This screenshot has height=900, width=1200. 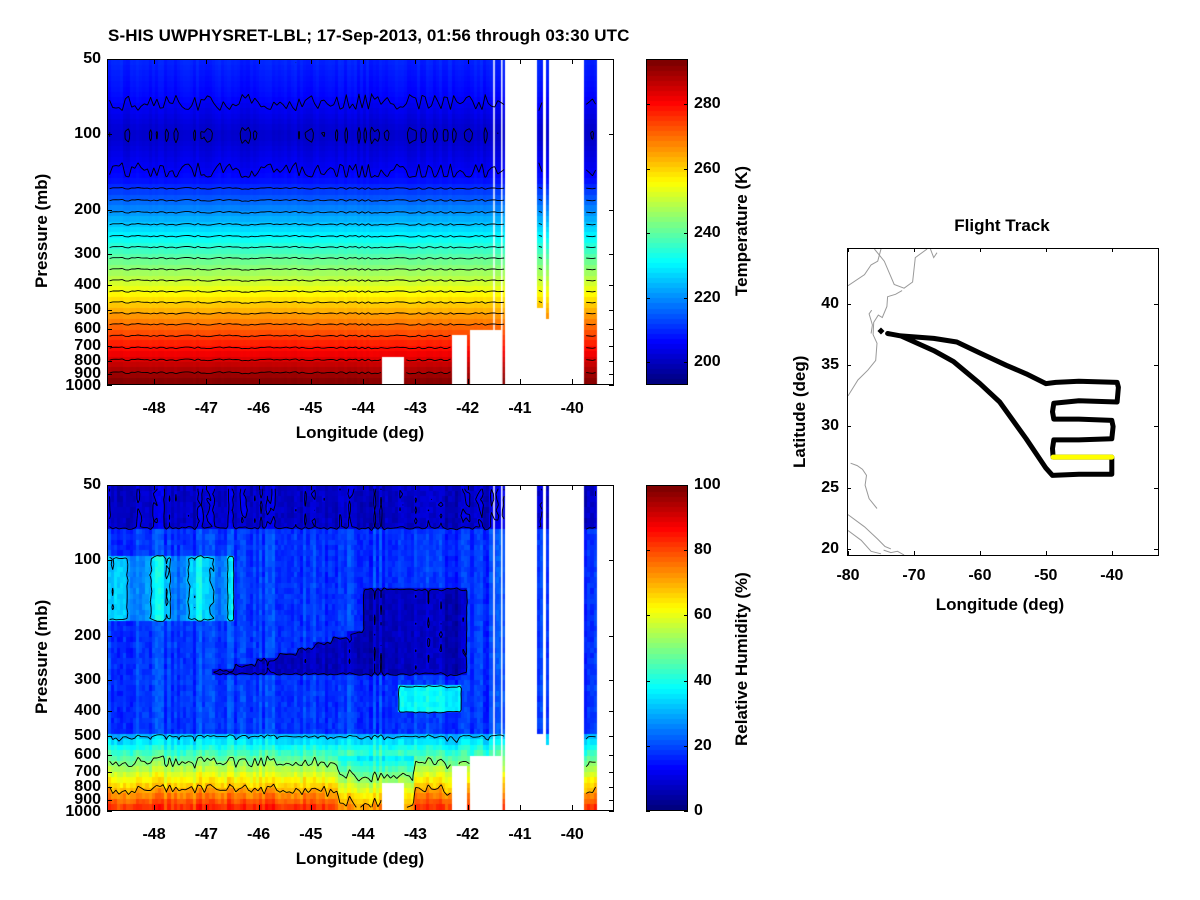 I want to click on map-x-axis-label: Longitude (deg), so click(x=1000, y=604).